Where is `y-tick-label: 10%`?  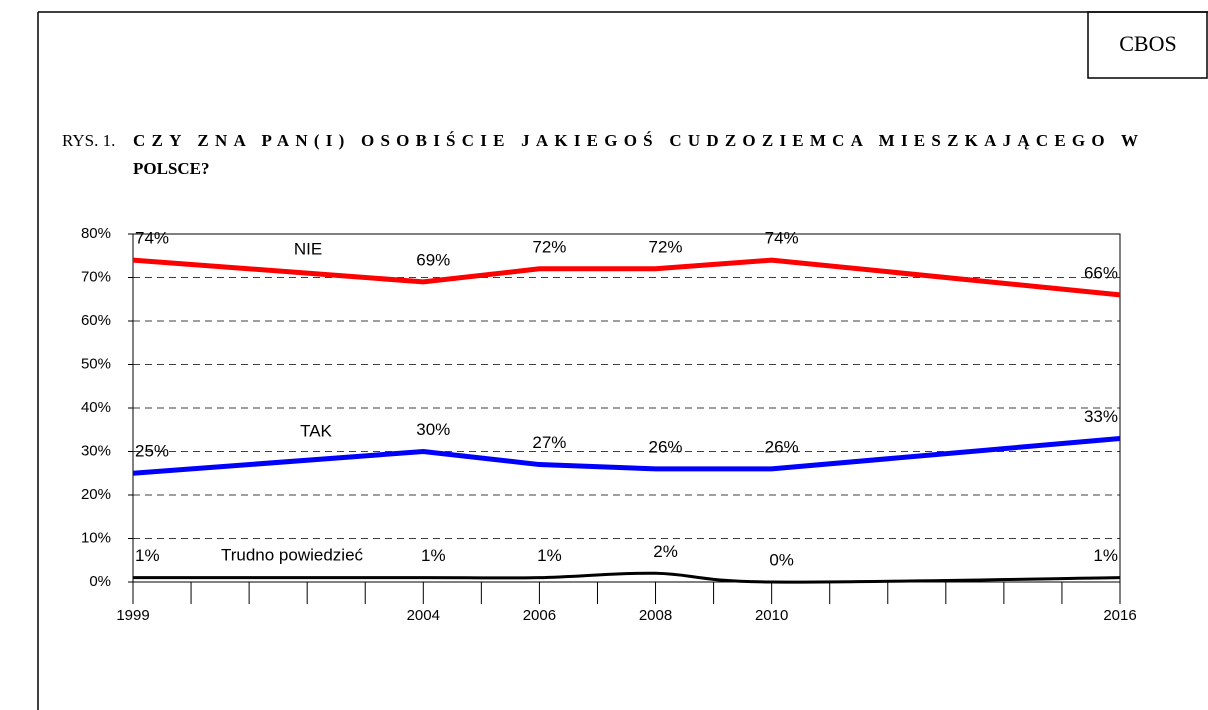 y-tick-label: 10% is located at coordinates (96, 537).